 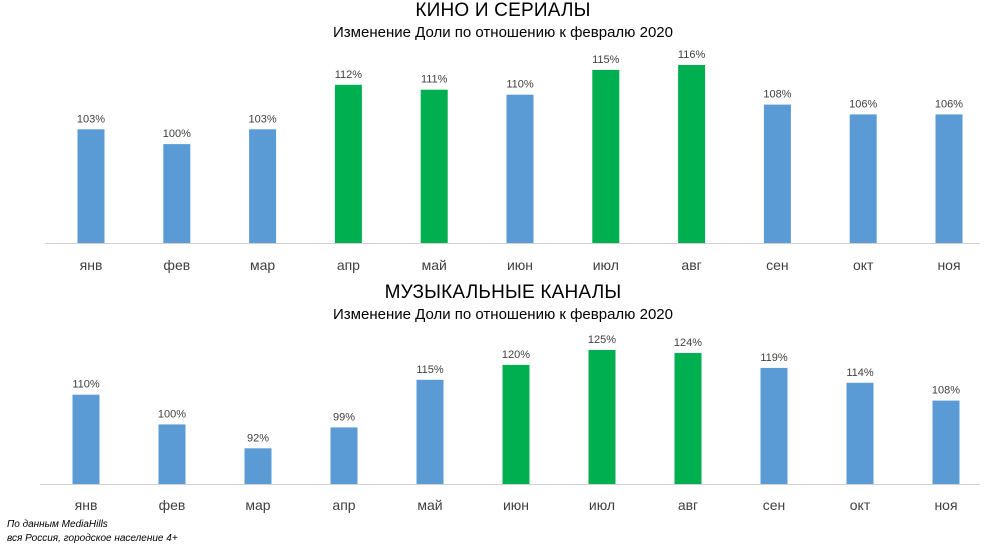 What do you see at coordinates (774, 358) in the screenshot?
I see `data-label: 119%` at bounding box center [774, 358].